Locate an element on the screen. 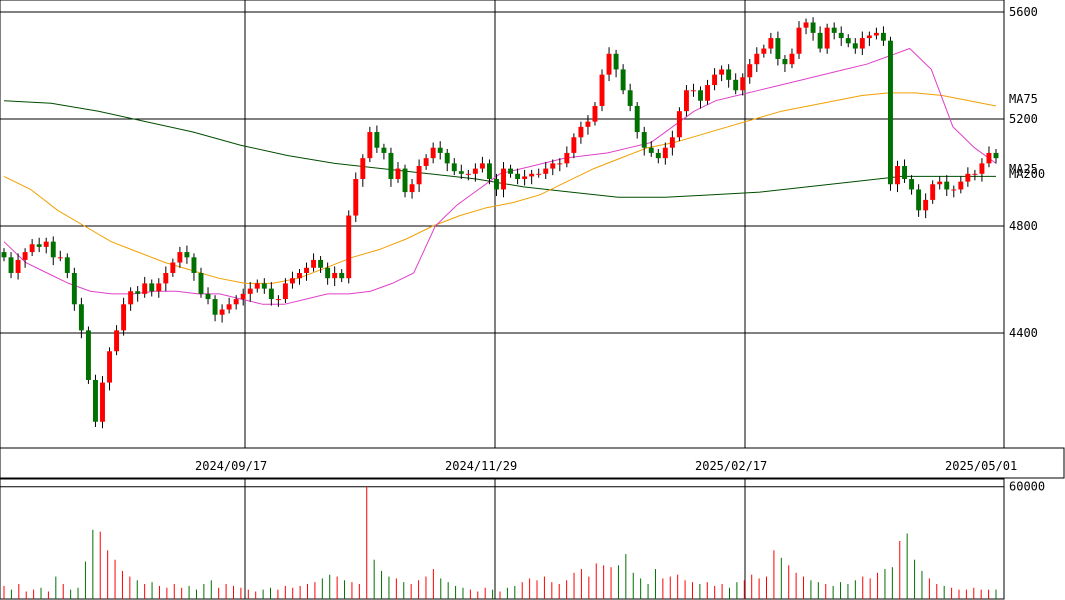 The height and width of the screenshot is (600, 1065). price-y-axis: 4400 4800 5200 5600 is located at coordinates (1023, 172).